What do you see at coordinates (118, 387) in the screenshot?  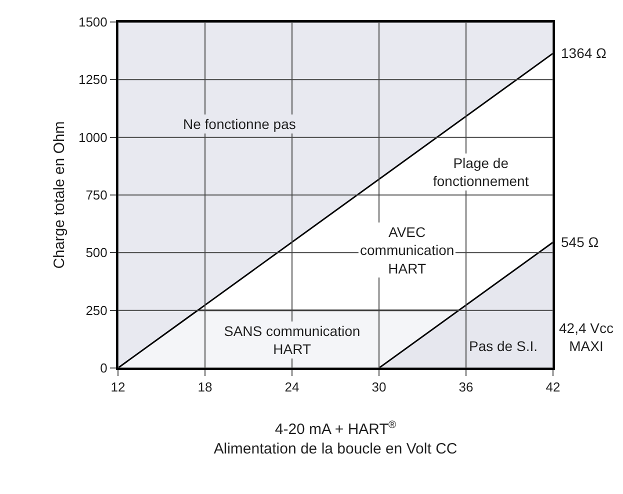 I see `x-tick-label: 12` at bounding box center [118, 387].